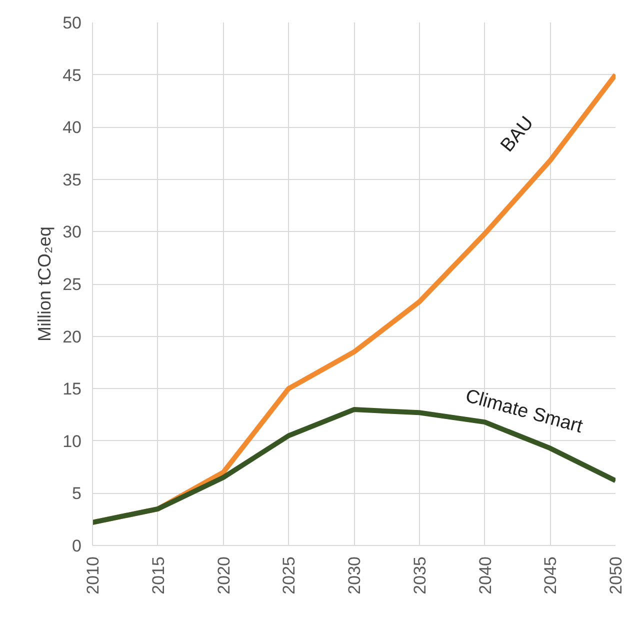  I want to click on y-tick-label: 20, so click(72, 336).